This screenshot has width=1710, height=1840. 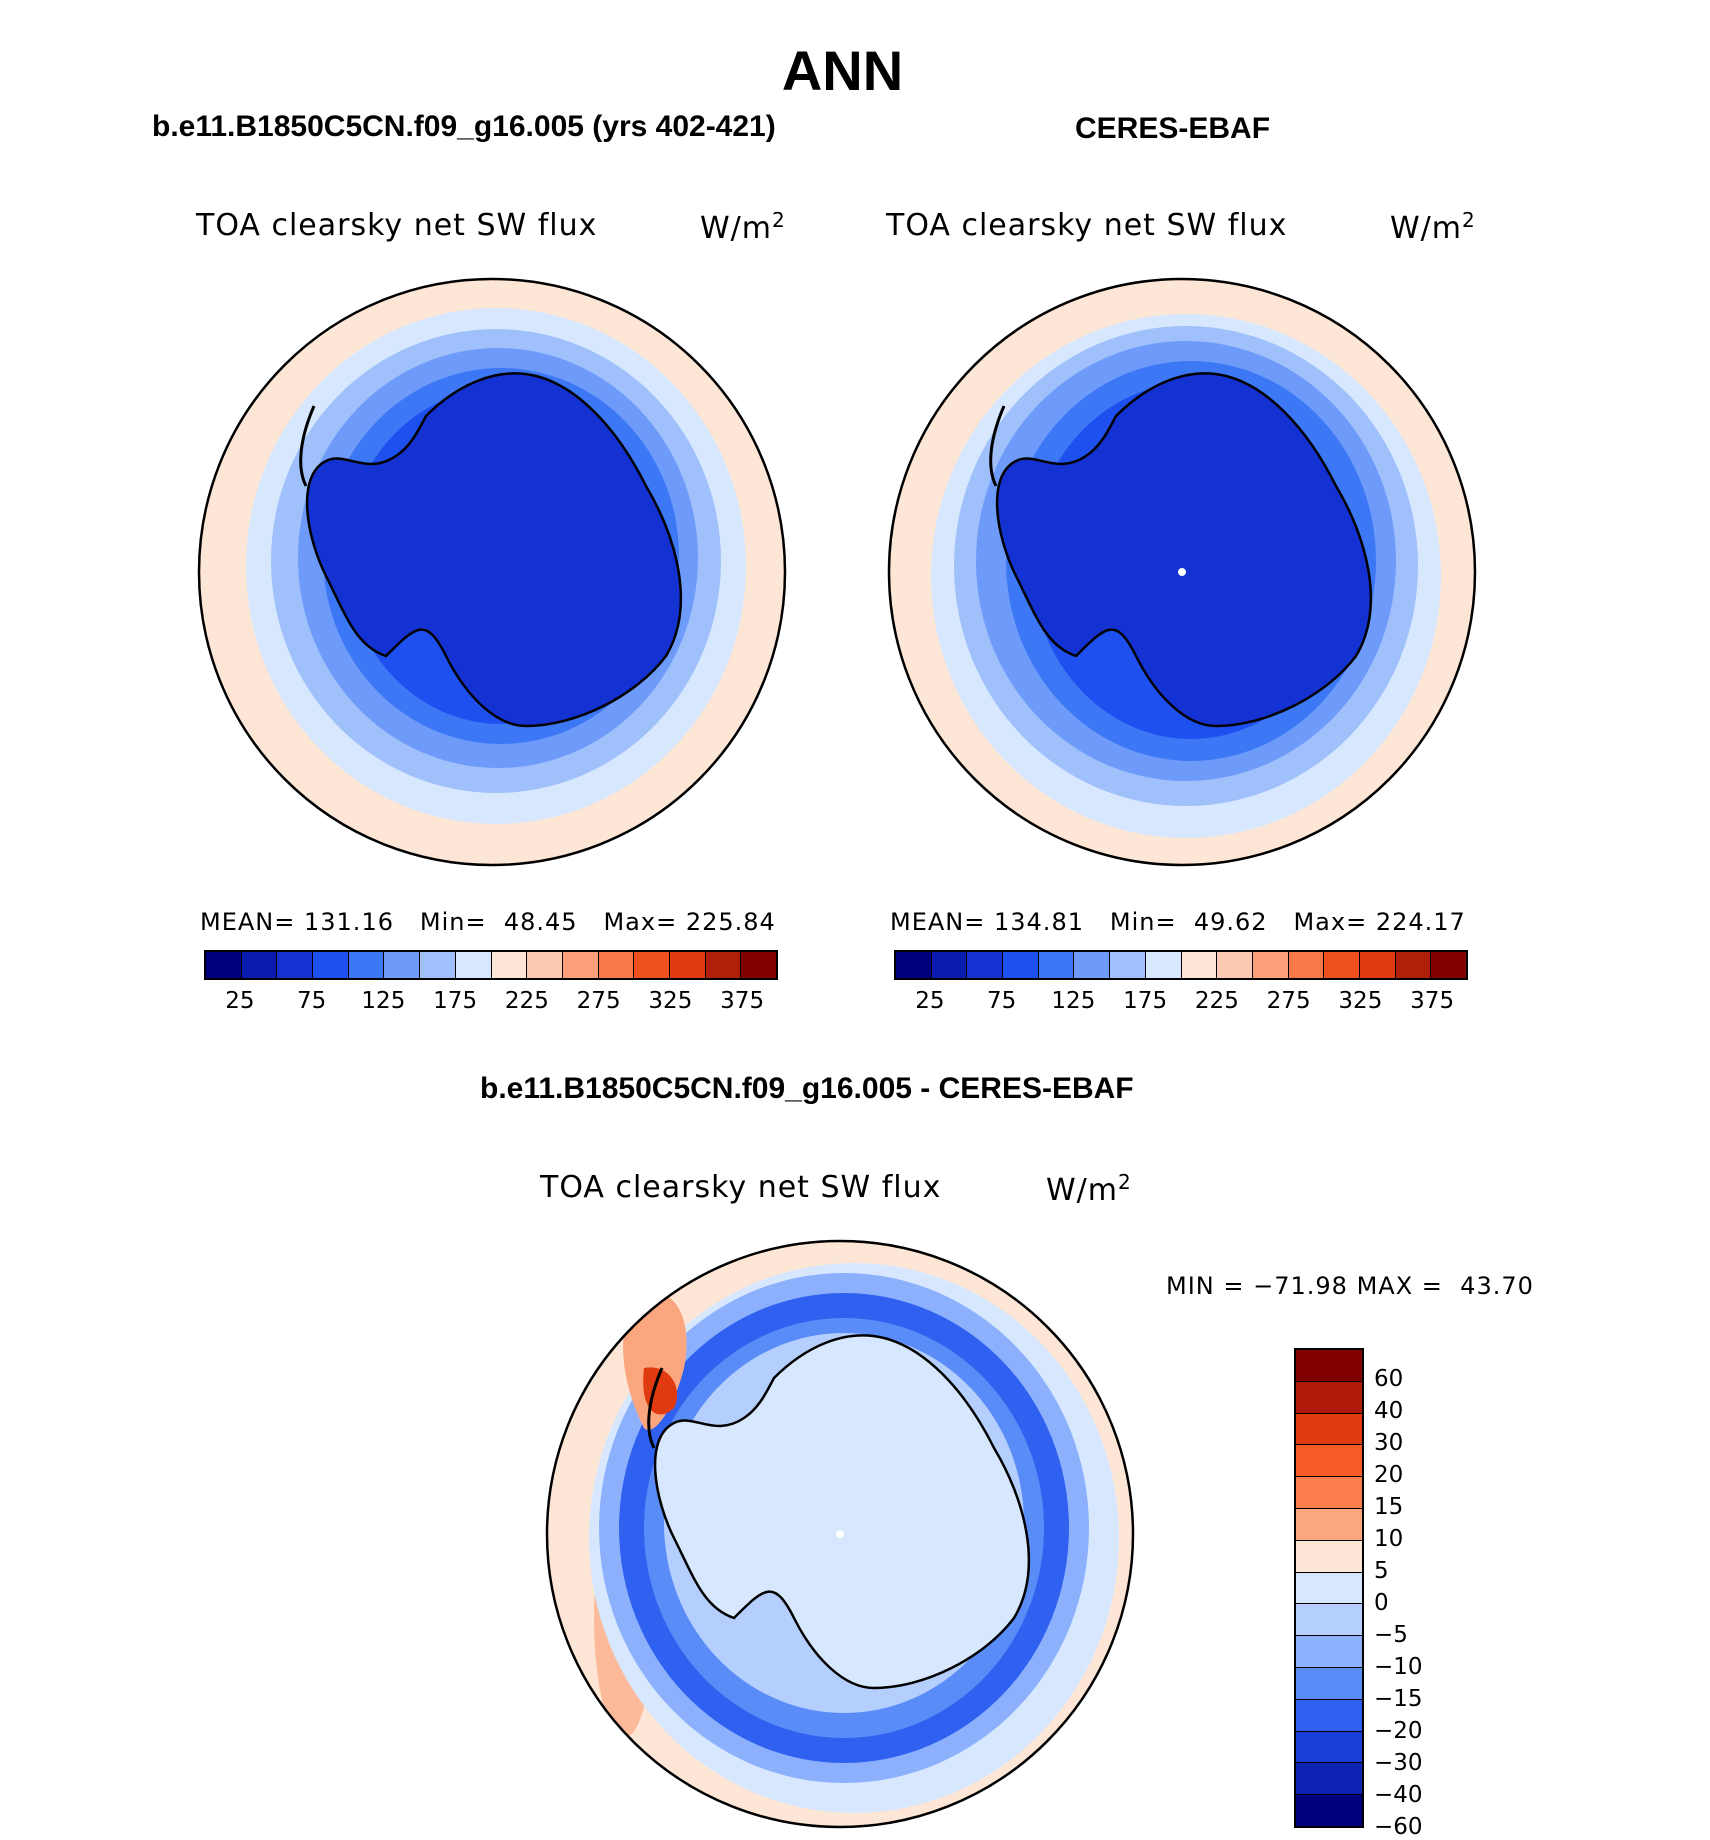 I want to click on stats-diff: MIN = −71.98 MAX = 43.70, so click(x=1350, y=1286).